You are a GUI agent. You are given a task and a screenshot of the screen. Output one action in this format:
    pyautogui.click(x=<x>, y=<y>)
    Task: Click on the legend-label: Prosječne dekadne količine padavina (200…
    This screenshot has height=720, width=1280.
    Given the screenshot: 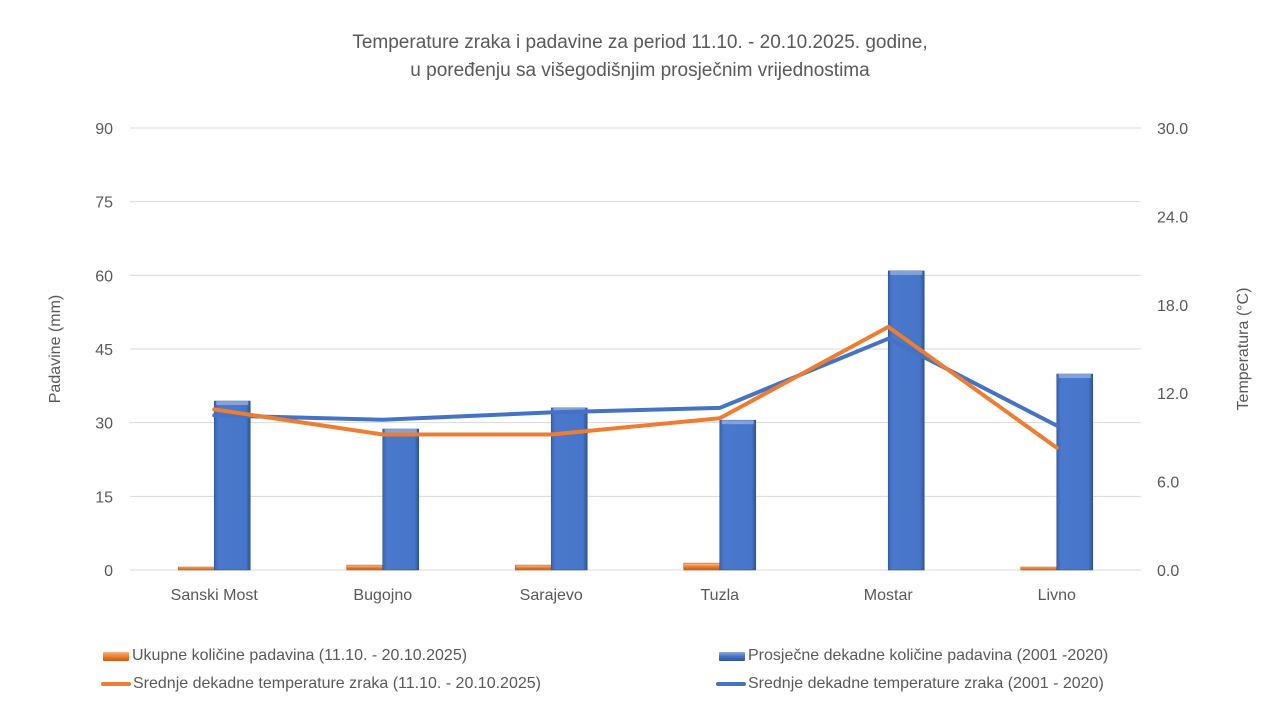 What is the action you would take?
    pyautogui.click(x=928, y=655)
    